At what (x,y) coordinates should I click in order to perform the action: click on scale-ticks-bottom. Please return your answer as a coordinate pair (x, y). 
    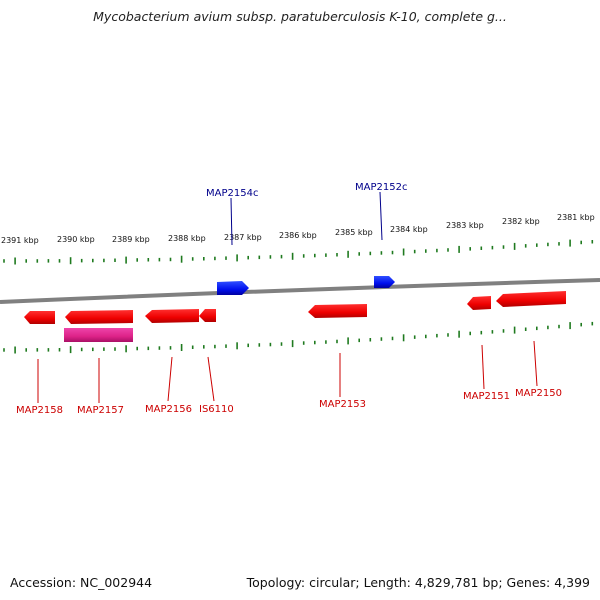
    Looking at the image, I should click on (298, 337).